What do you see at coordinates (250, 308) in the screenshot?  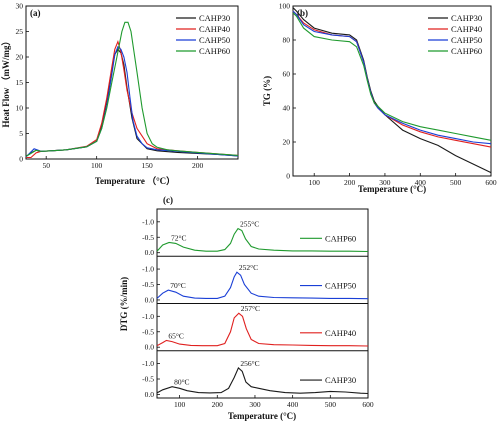 I see `peak-annotation: 257°C` at bounding box center [250, 308].